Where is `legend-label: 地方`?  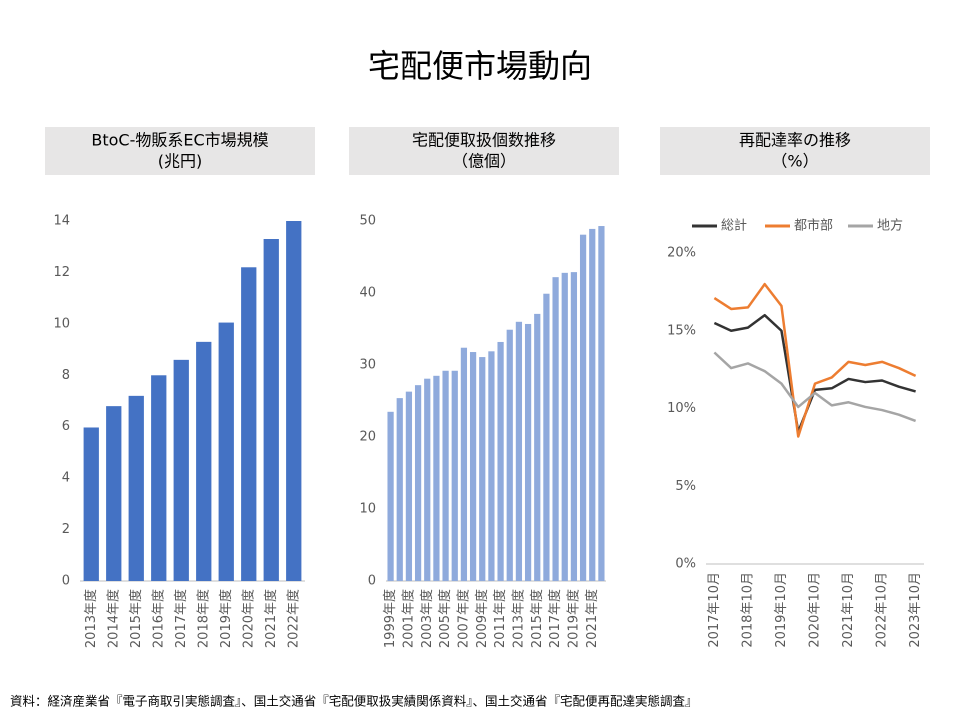 legend-label: 地方 is located at coordinates (890, 226).